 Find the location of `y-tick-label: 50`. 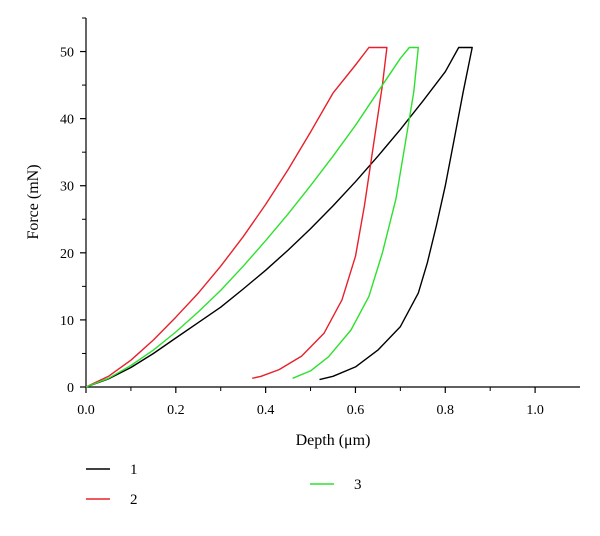

y-tick-label: 50 is located at coordinates (67, 53).